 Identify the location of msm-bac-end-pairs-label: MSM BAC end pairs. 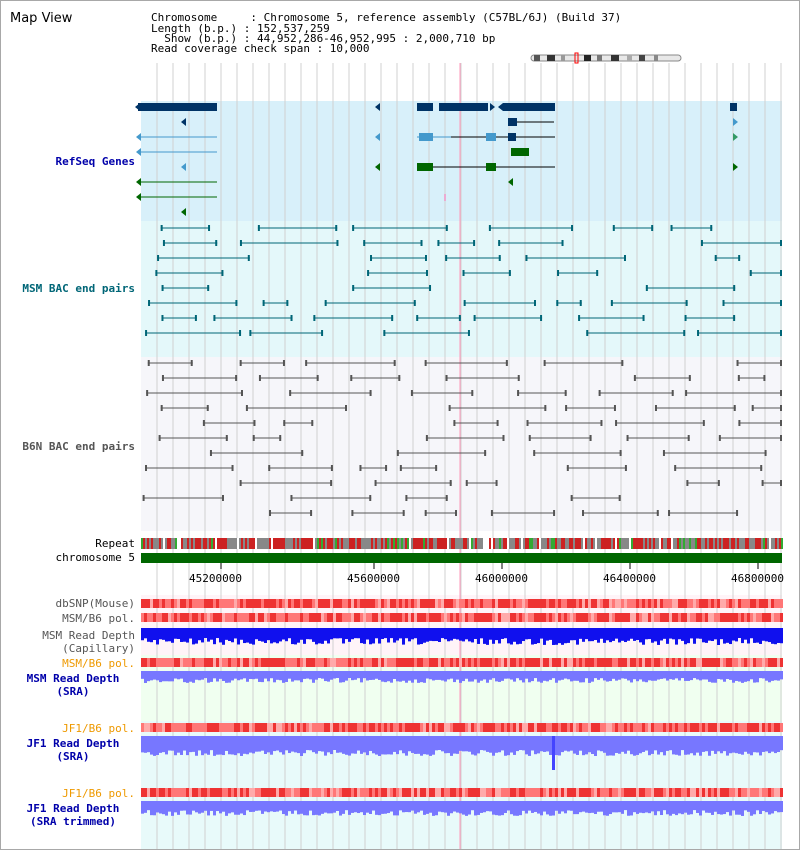
(78, 288).